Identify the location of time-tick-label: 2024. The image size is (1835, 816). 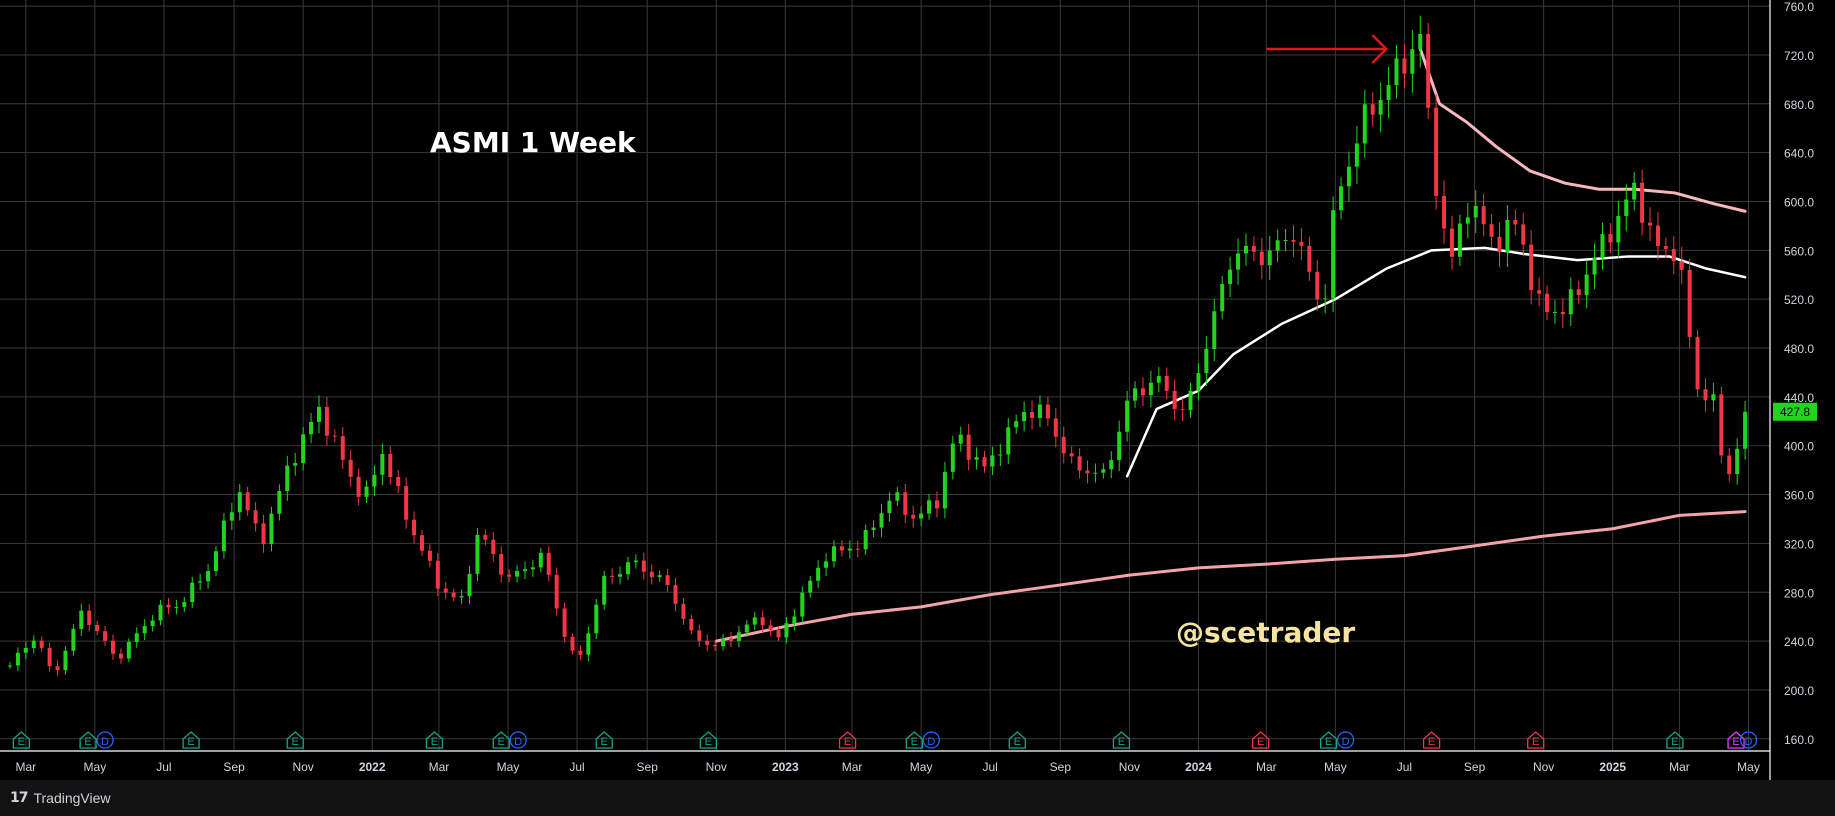
(1198, 767).